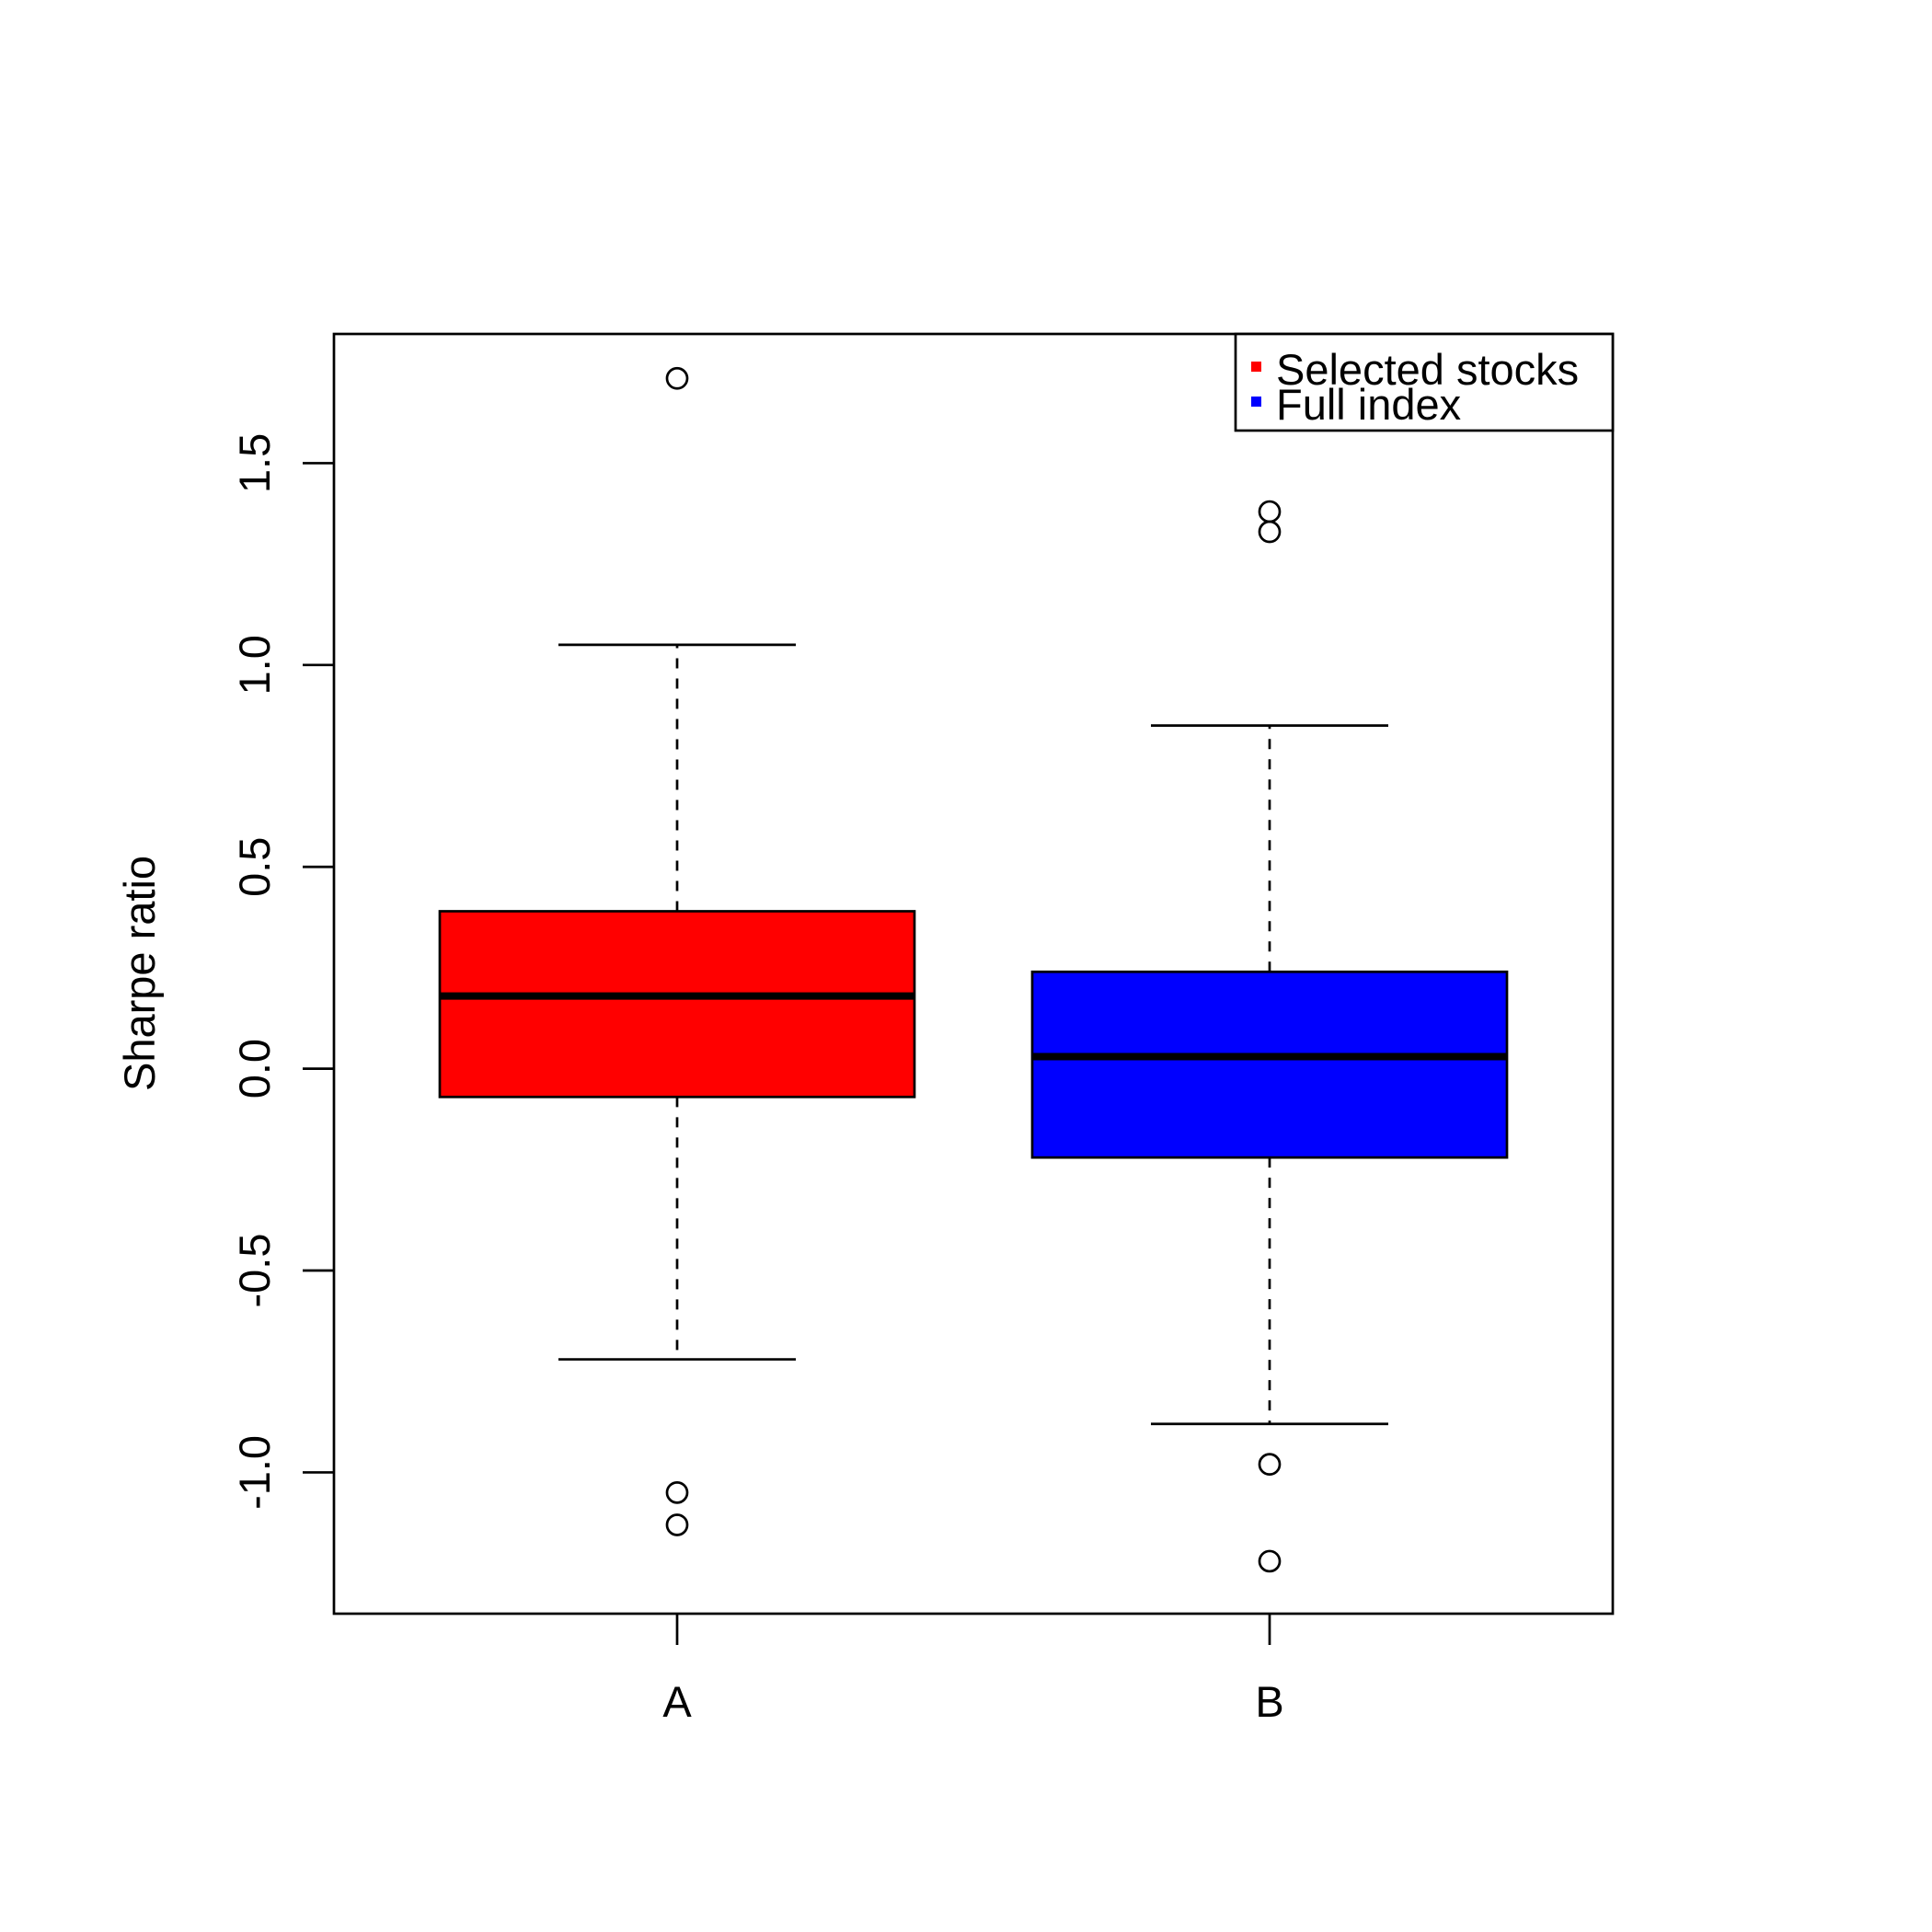 Image resolution: width=1932 pixels, height=1932 pixels. What do you see at coordinates (139, 974) in the screenshot?
I see `y-axis-label: Sharpe ratio` at bounding box center [139, 974].